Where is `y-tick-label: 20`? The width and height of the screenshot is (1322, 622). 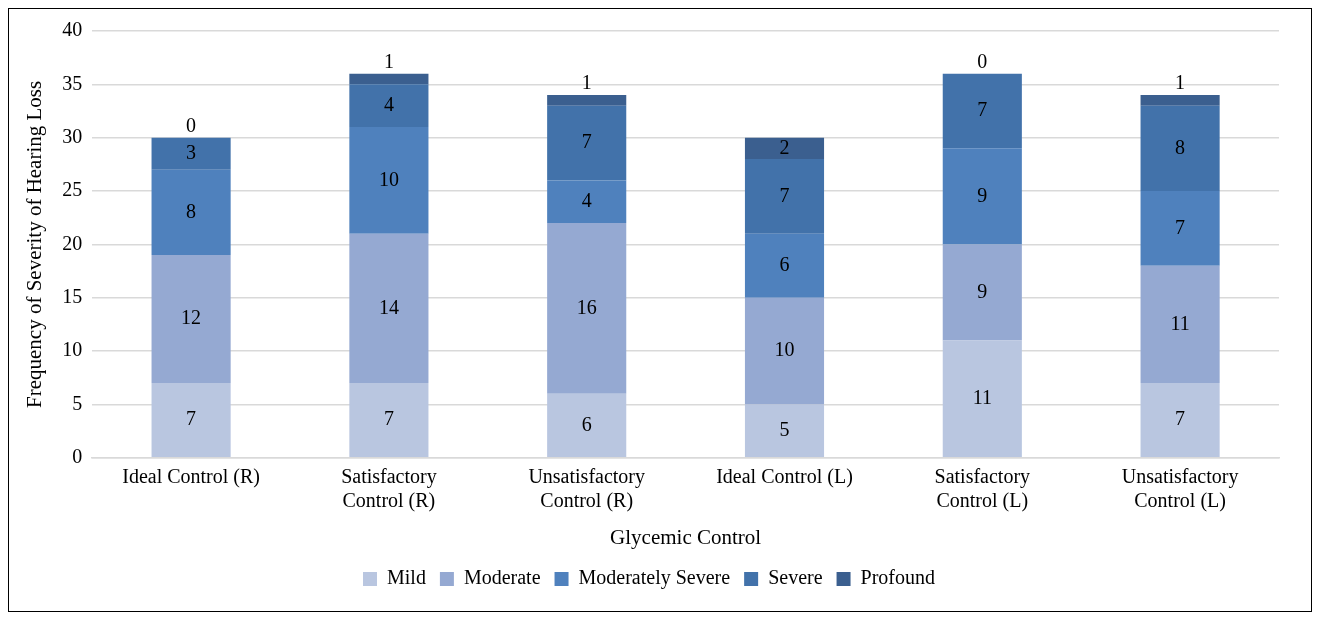
y-tick-label: 20 is located at coordinates (72, 242).